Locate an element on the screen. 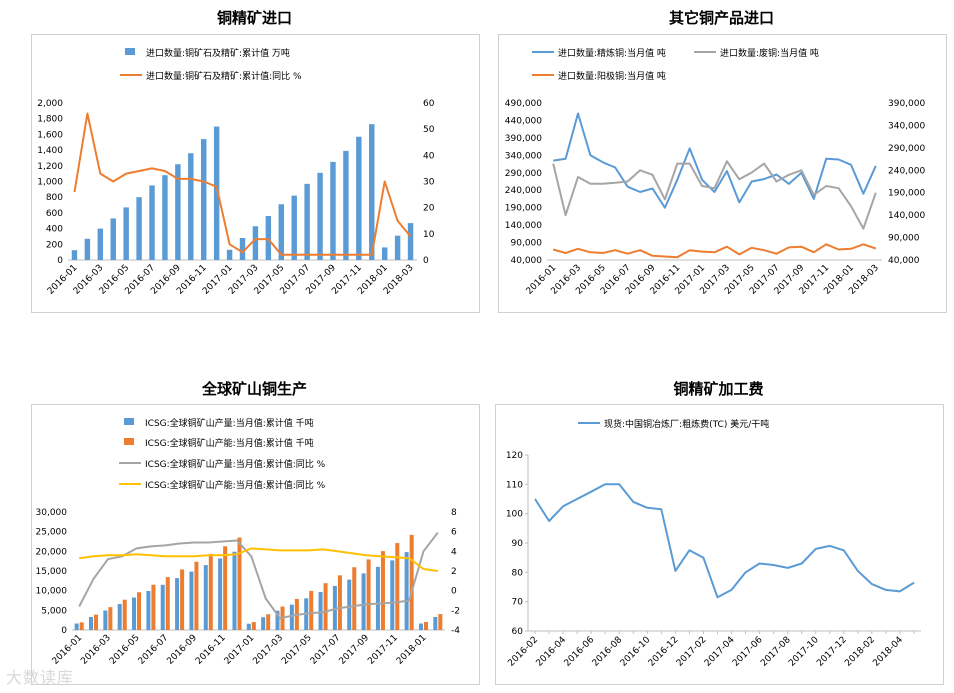 This screenshot has height=693, width=954. x-tick-label: 2016-05 is located at coordinates (125, 650).